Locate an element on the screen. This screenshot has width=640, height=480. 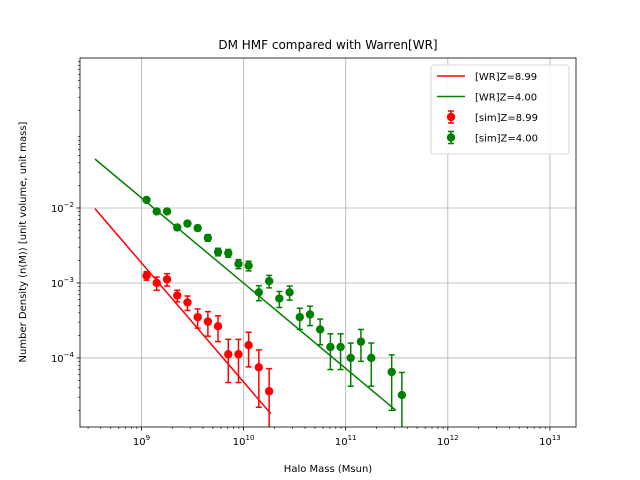
x-tick-label-exponent: 12 is located at coordinates (454, 438).